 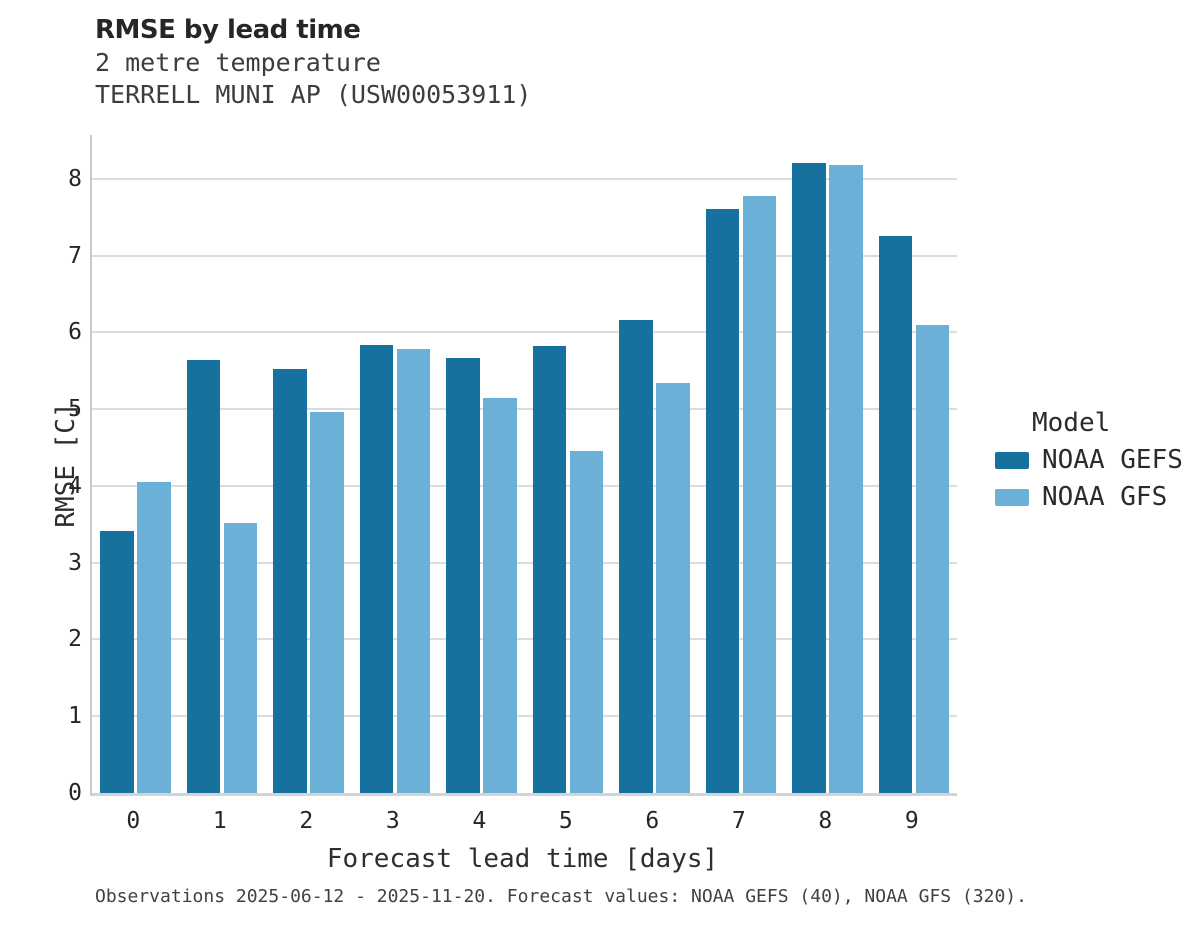 I want to click on x-tick-label-0: 0, so click(x=133, y=821).